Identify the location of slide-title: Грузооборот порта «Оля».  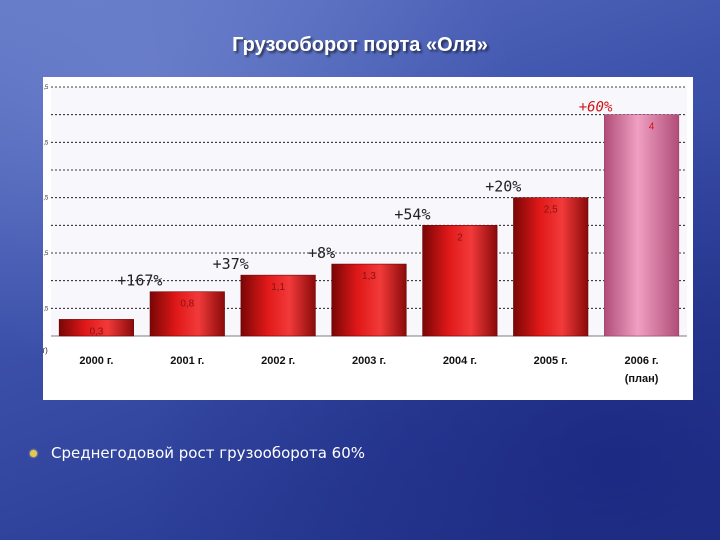
(360, 45).